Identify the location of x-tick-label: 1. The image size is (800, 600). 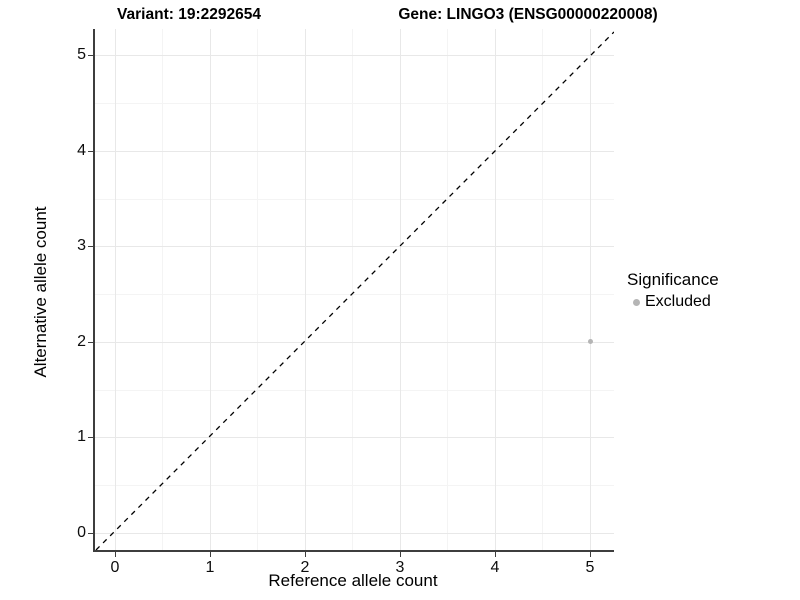
(210, 567).